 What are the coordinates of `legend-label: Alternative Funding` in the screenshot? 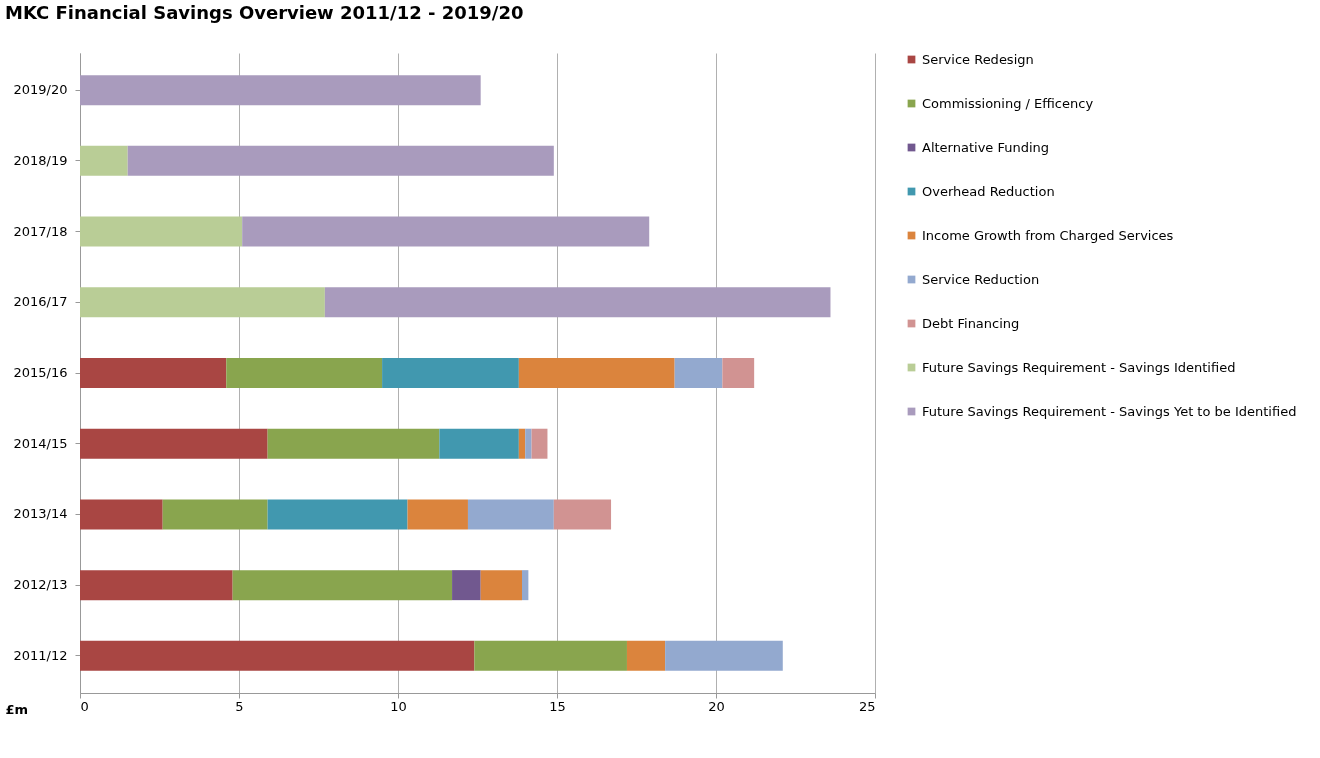 It's located at (986, 147).